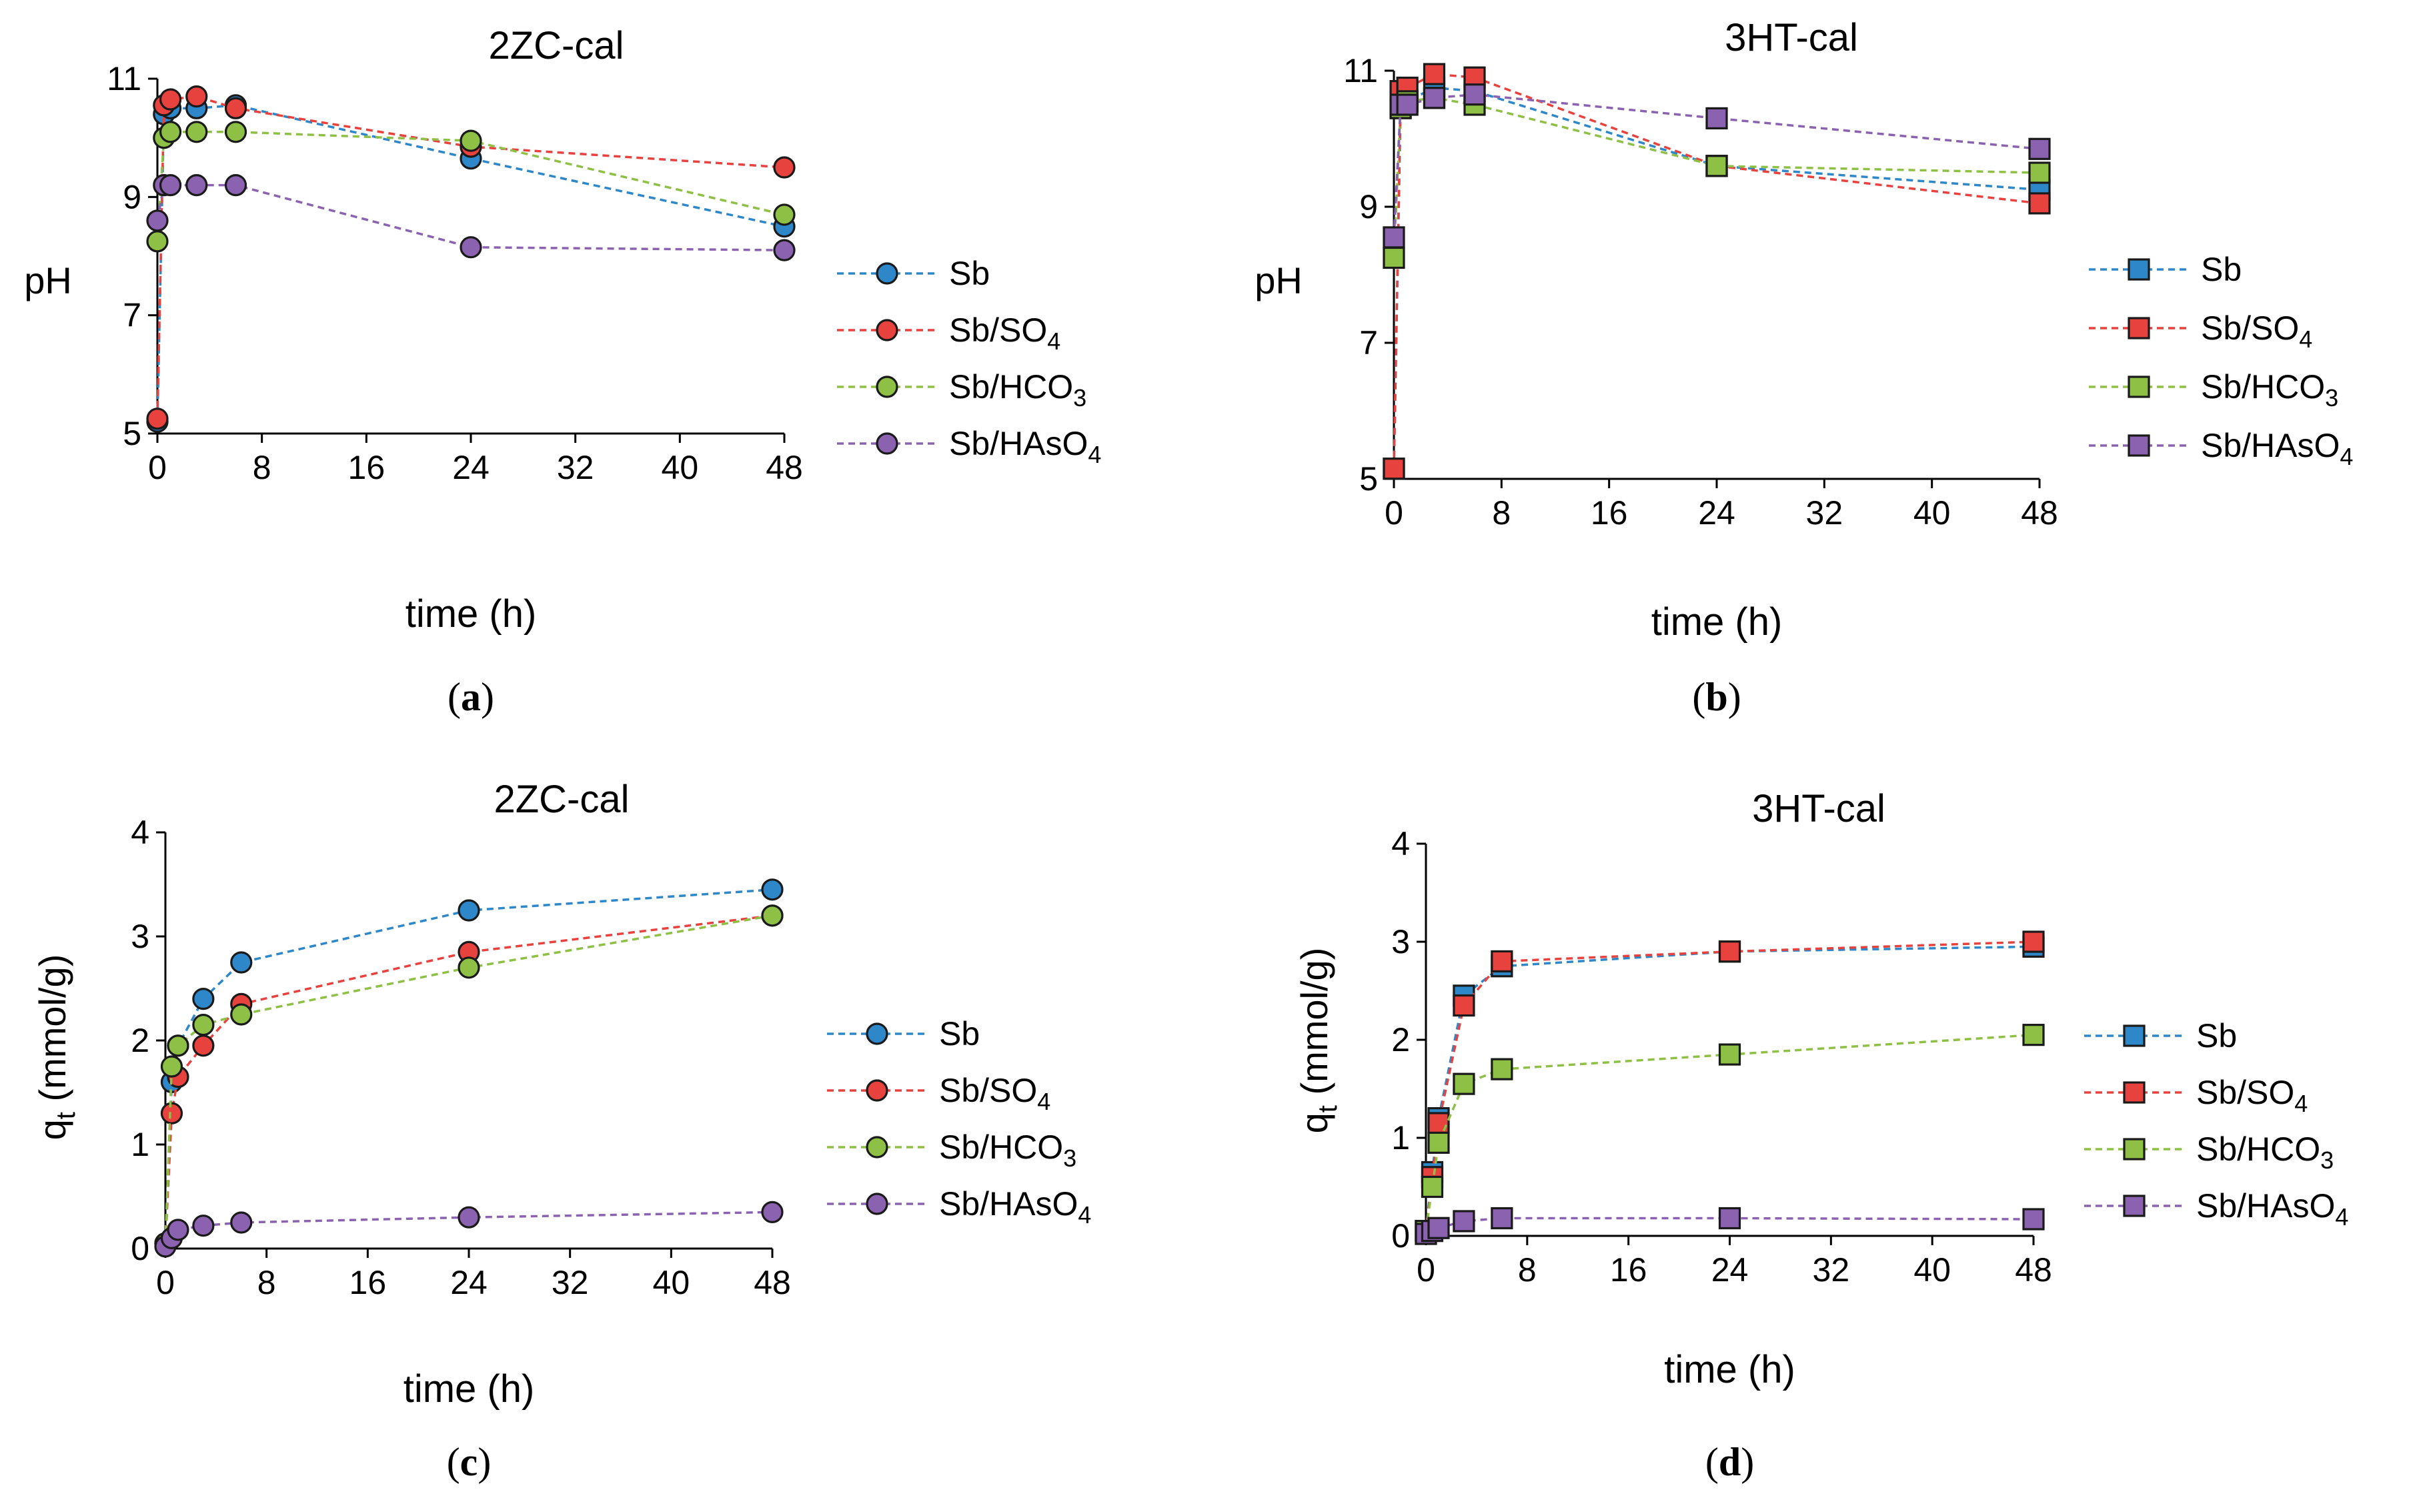 The height and width of the screenshot is (1512, 2421). Describe the element at coordinates (1368, 206) in the screenshot. I see `y-tick-label: 9` at that location.